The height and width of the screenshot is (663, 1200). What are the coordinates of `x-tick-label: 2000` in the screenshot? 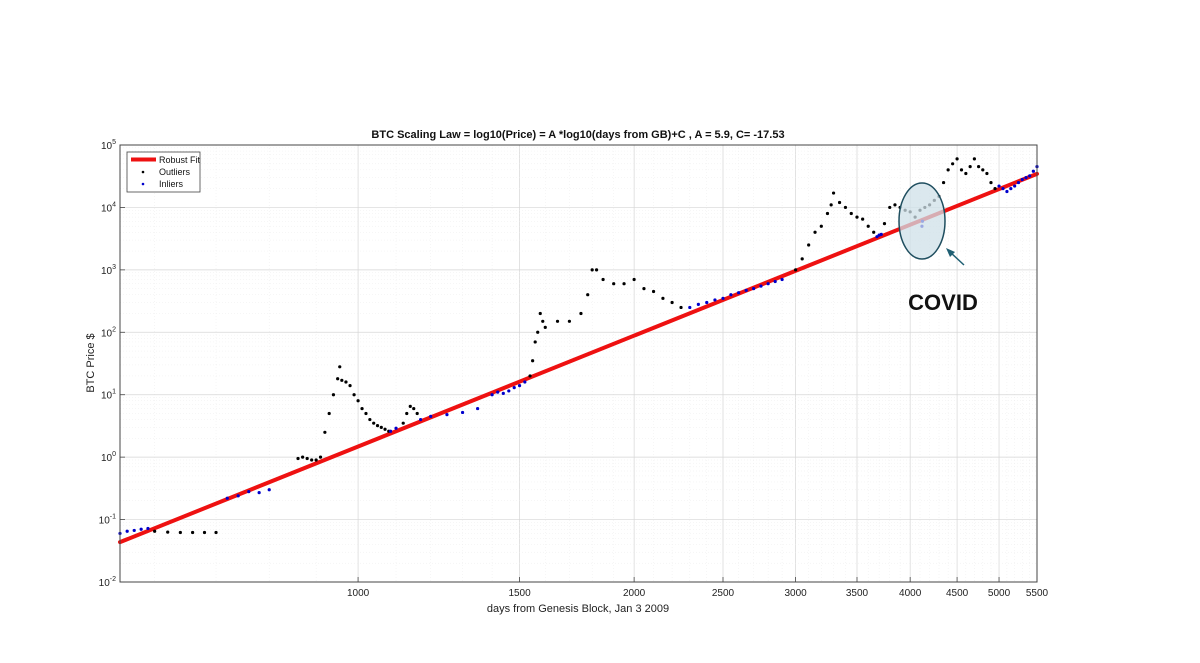 It's located at (634, 593).